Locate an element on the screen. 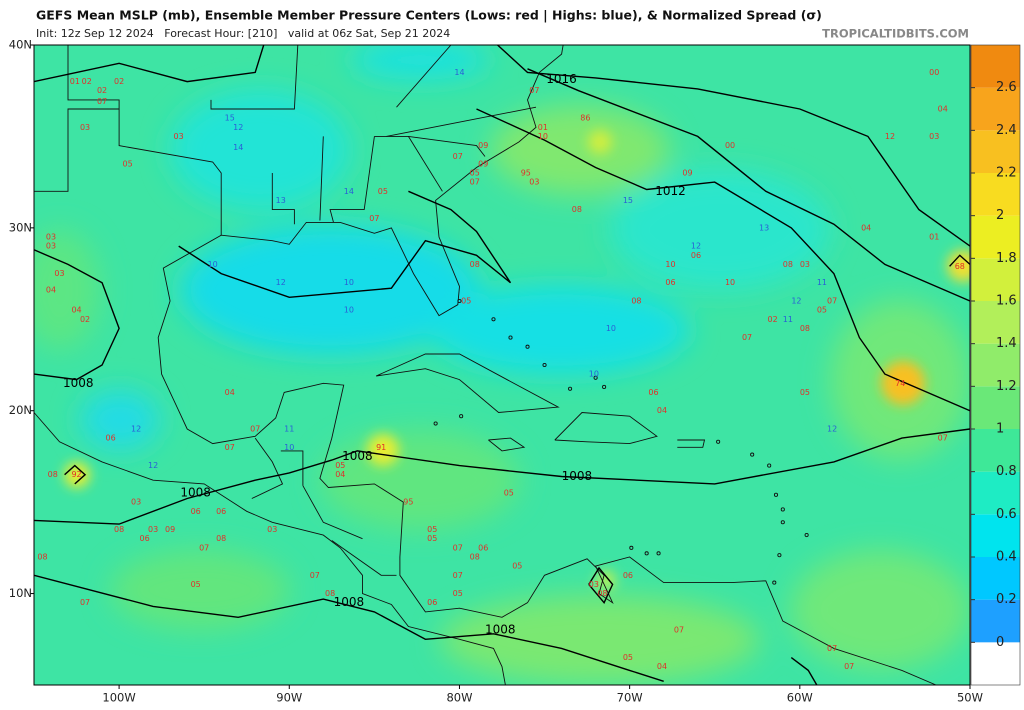  colorbar-tick-label: 2.4 is located at coordinates (1006, 130).